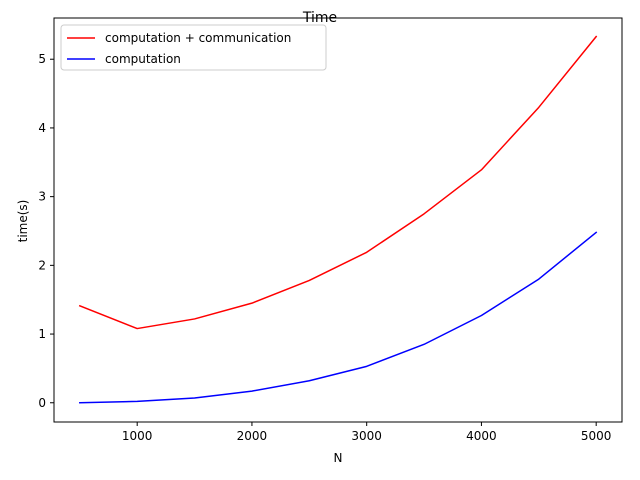  Describe the element at coordinates (143, 59) in the screenshot. I see `legend-label: computation` at that location.